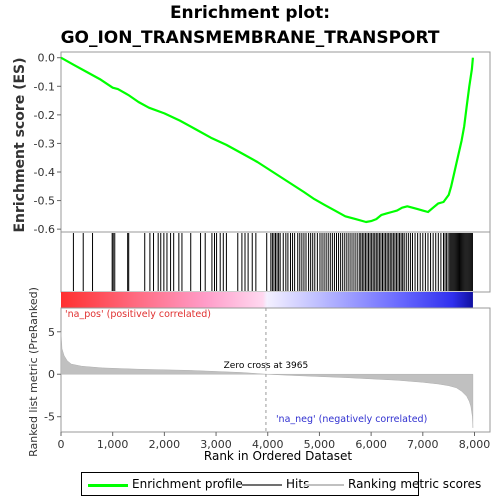 This screenshot has height=500, width=500. What do you see at coordinates (250, 38) in the screenshot?
I see `chart-title-line-2: GO_ION_TRANSMEMBRANE_TRANSPORT` at bounding box center [250, 38].